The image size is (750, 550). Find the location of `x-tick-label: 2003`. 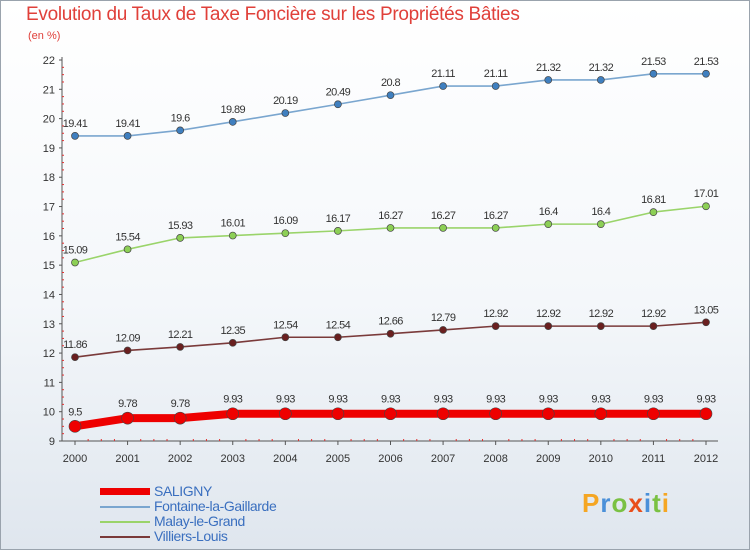

x-tick-label: 2003 is located at coordinates (233, 459).